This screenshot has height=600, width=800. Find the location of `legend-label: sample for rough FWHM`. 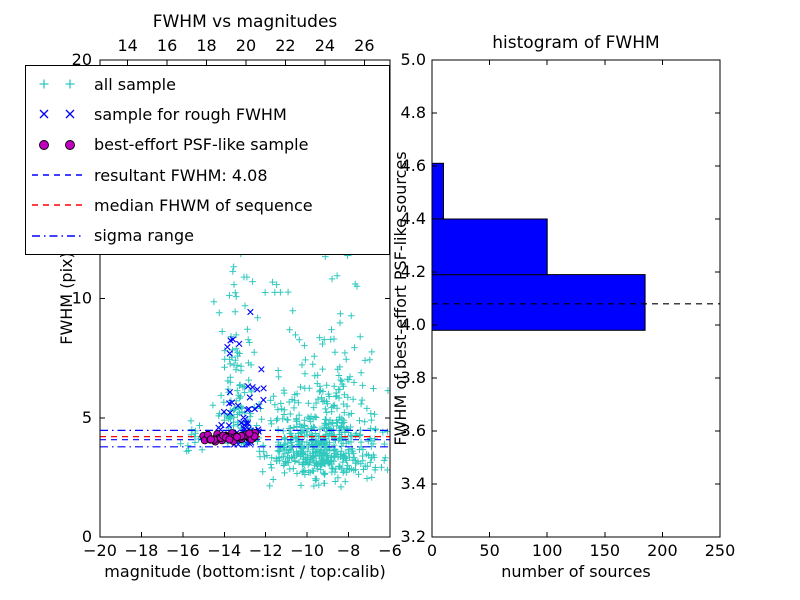

legend-label: sample for rough FWHM is located at coordinates (190, 114).